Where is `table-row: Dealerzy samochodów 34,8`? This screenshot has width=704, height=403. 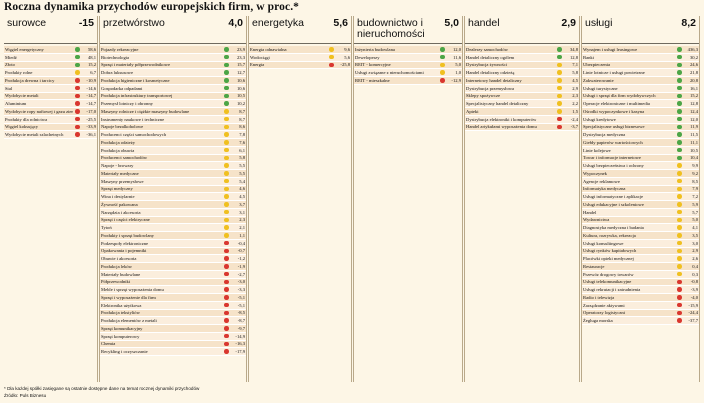 table-row: Dealerzy samochodów 34,8 is located at coordinates (522, 50).